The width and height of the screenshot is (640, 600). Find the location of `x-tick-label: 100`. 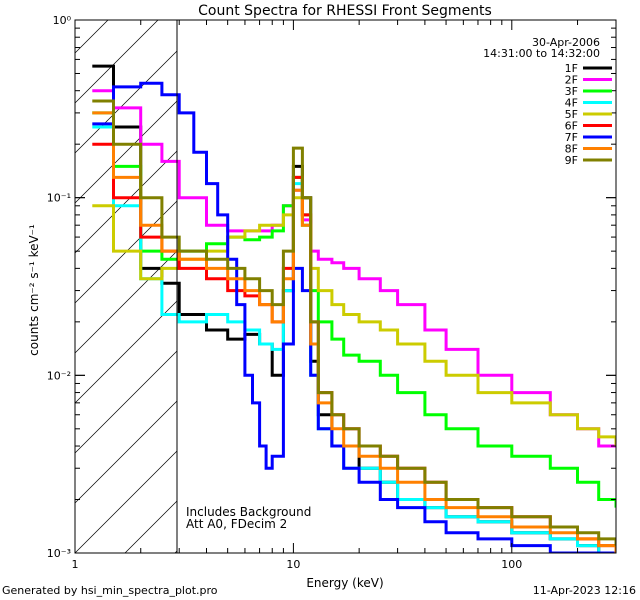

x-tick-label: 100 is located at coordinates (511, 564).